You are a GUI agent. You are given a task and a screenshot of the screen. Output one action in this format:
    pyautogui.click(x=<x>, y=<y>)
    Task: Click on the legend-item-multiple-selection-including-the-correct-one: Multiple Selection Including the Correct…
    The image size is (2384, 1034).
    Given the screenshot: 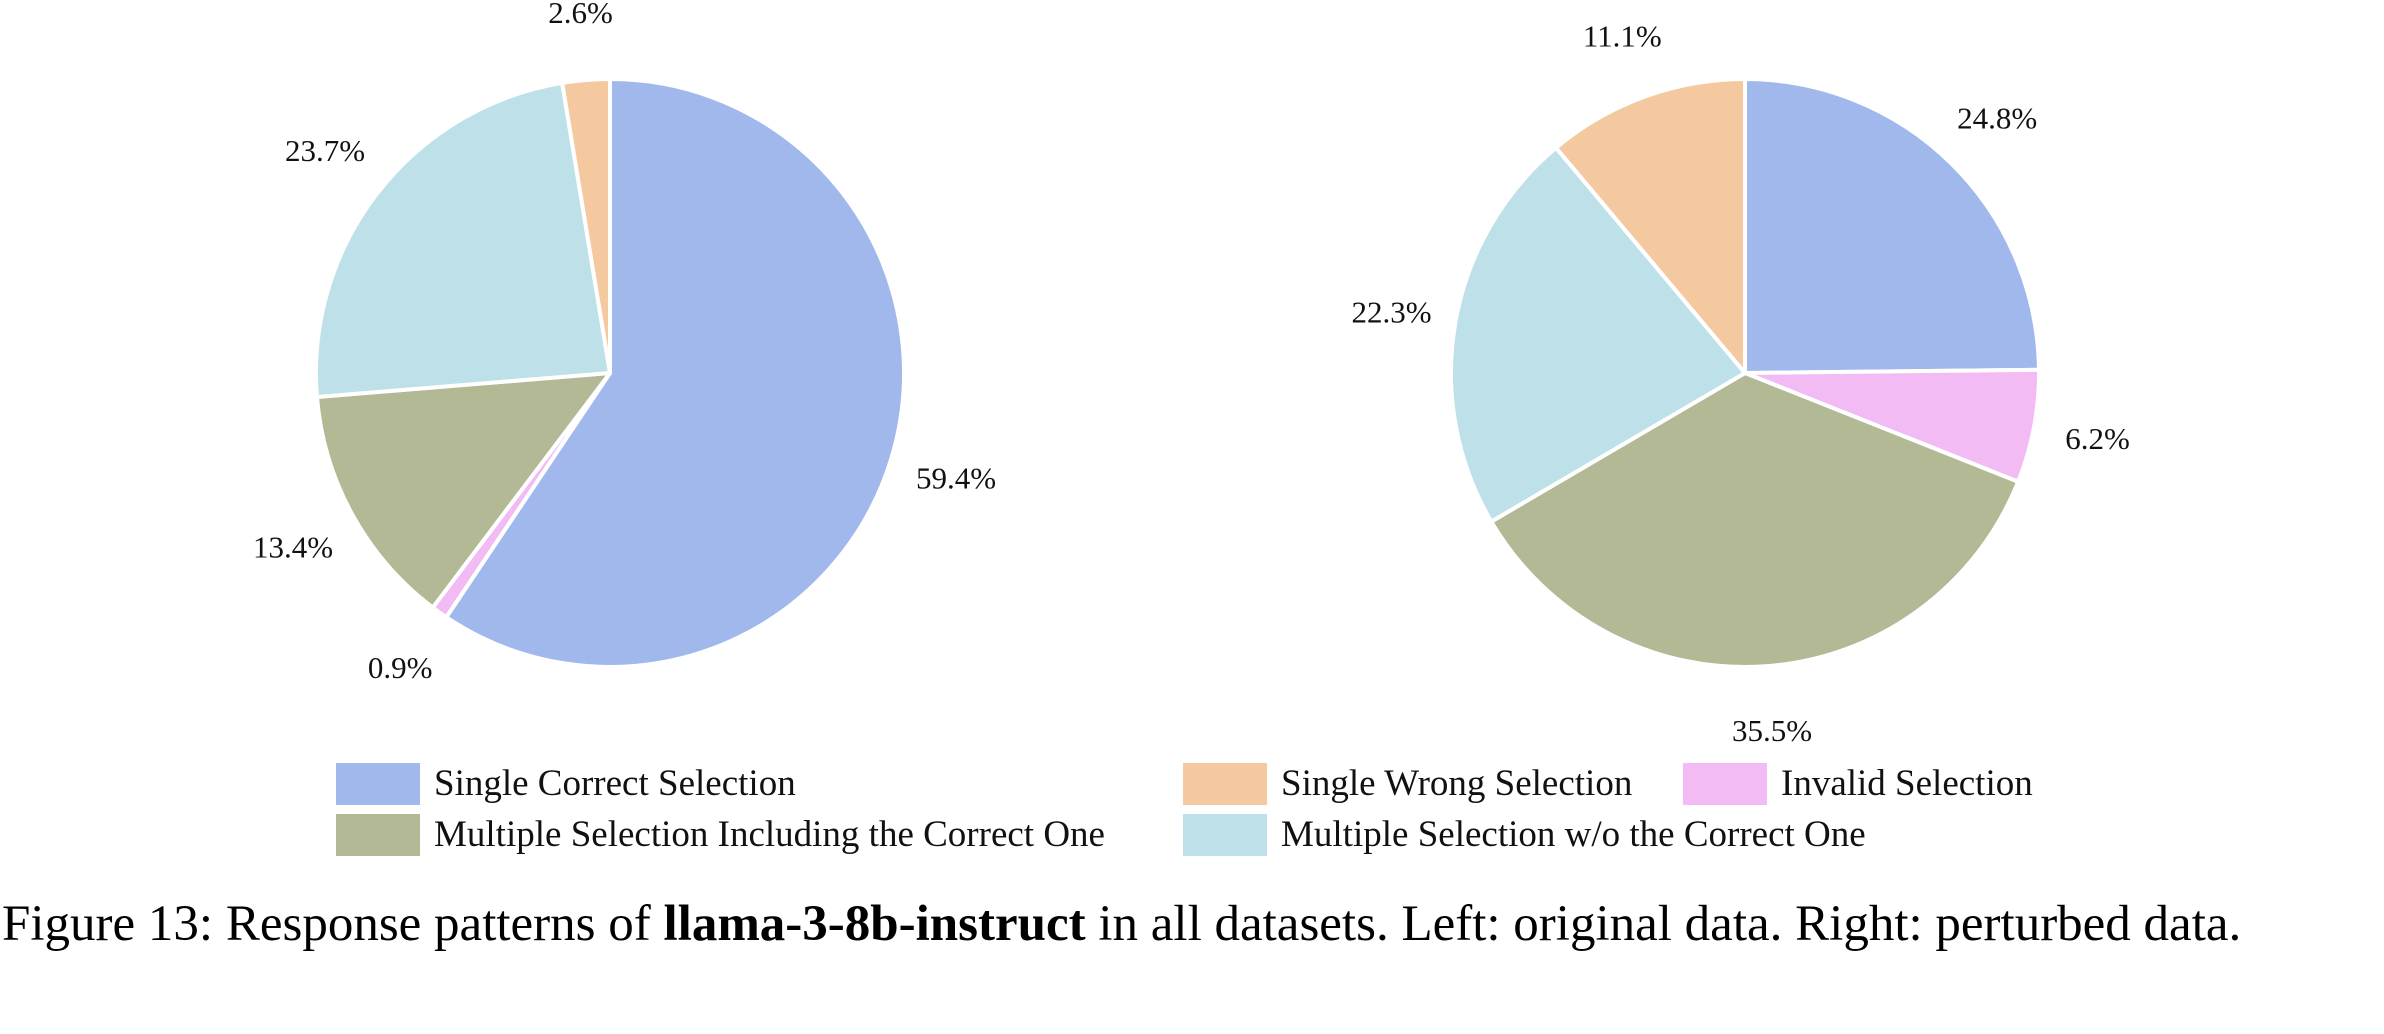 What is the action you would take?
    pyautogui.click(x=720, y=835)
    